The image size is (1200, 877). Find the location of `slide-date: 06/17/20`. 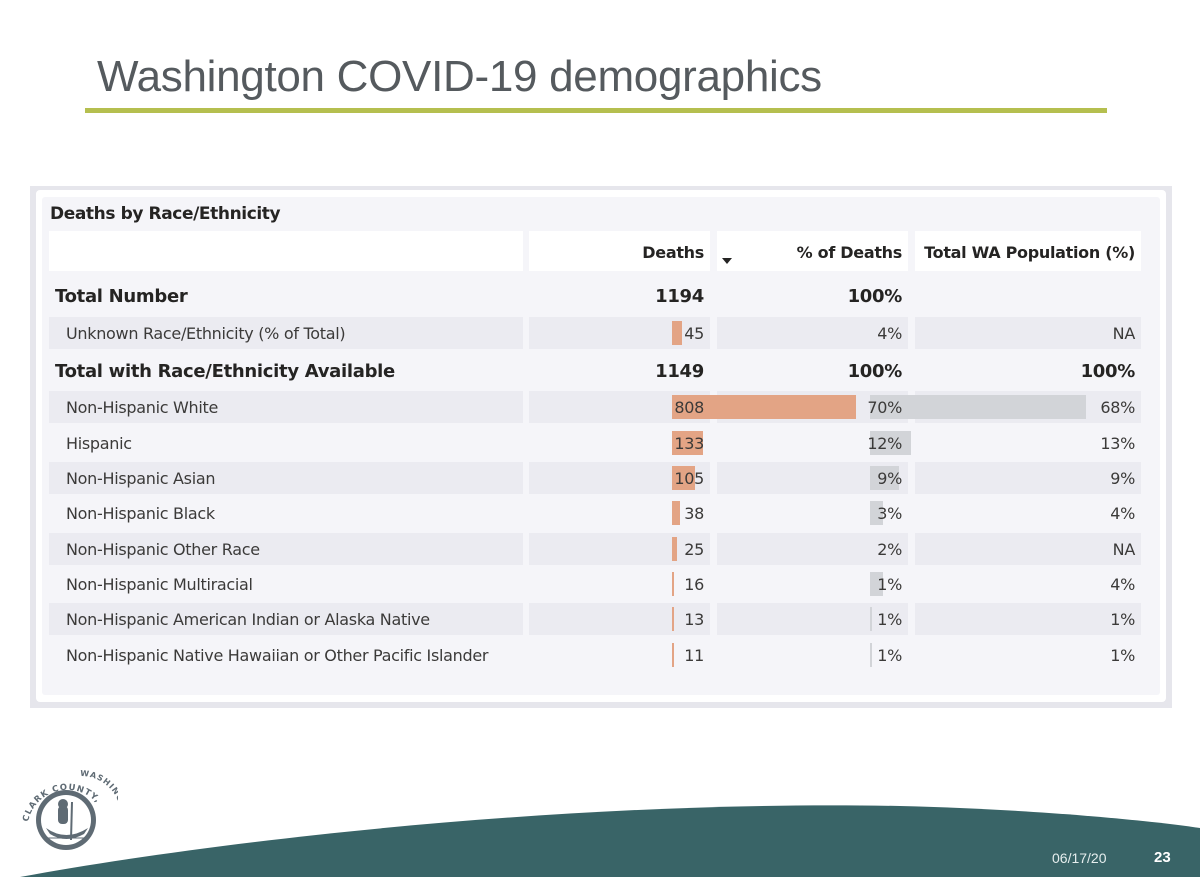

slide-date: 06/17/20 is located at coordinates (1079, 858).